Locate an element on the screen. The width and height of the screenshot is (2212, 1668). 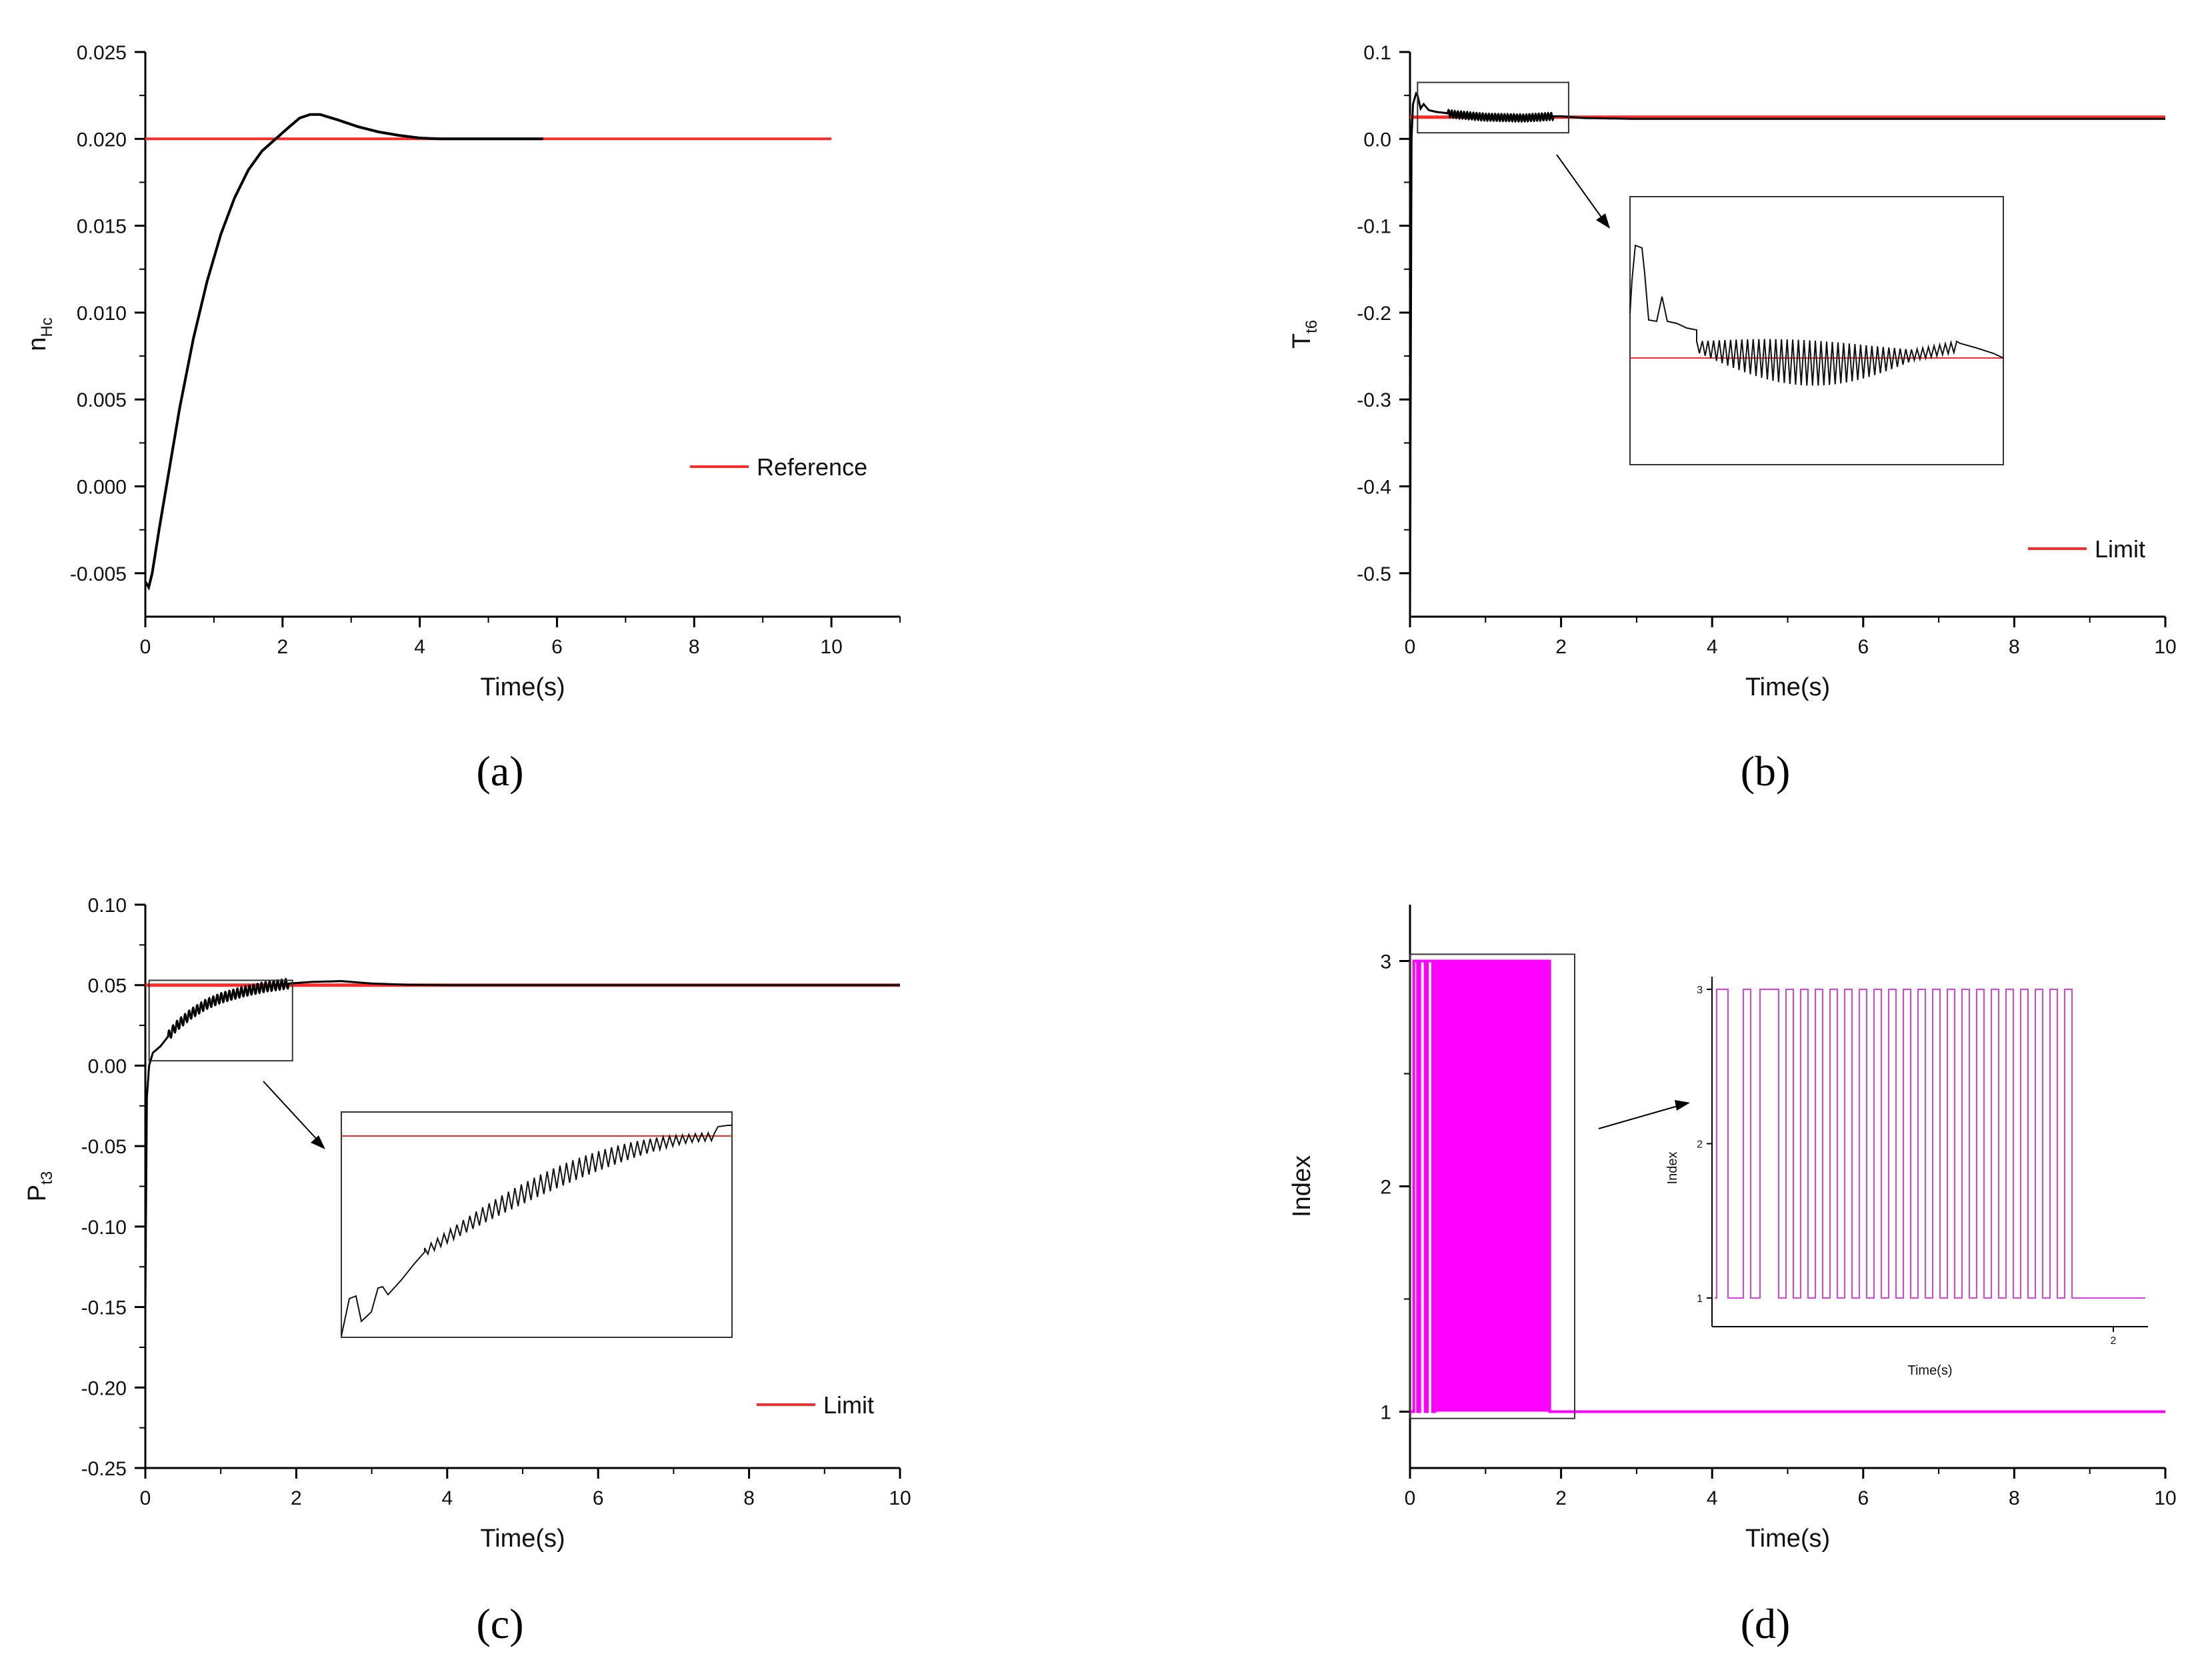
y-axis-label: Tt6 is located at coordinates (1304, 334).